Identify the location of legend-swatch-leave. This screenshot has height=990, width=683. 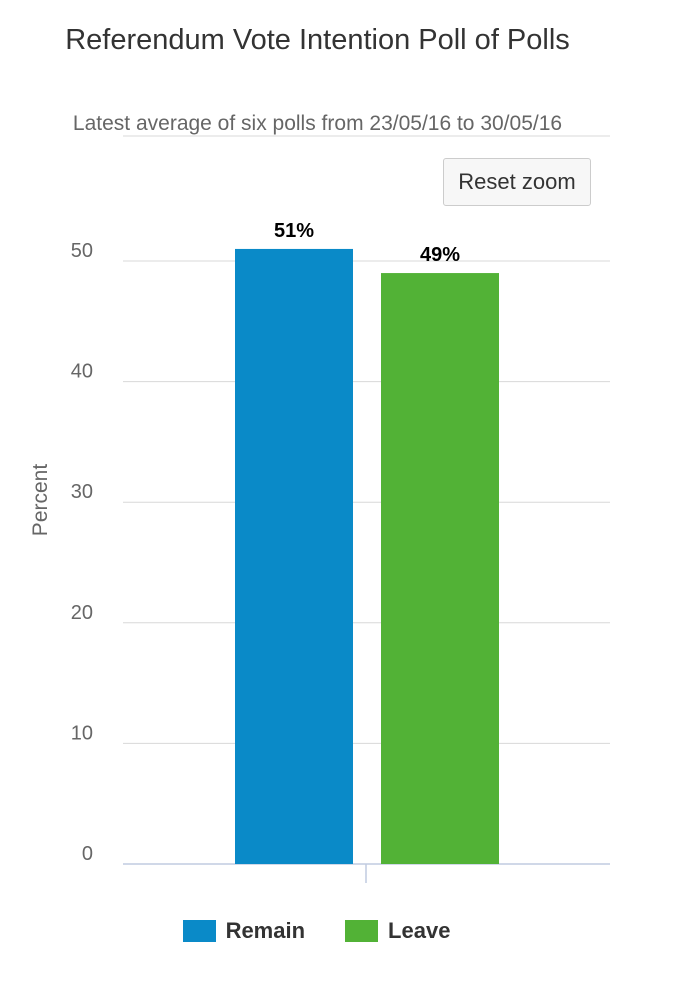
(362, 931).